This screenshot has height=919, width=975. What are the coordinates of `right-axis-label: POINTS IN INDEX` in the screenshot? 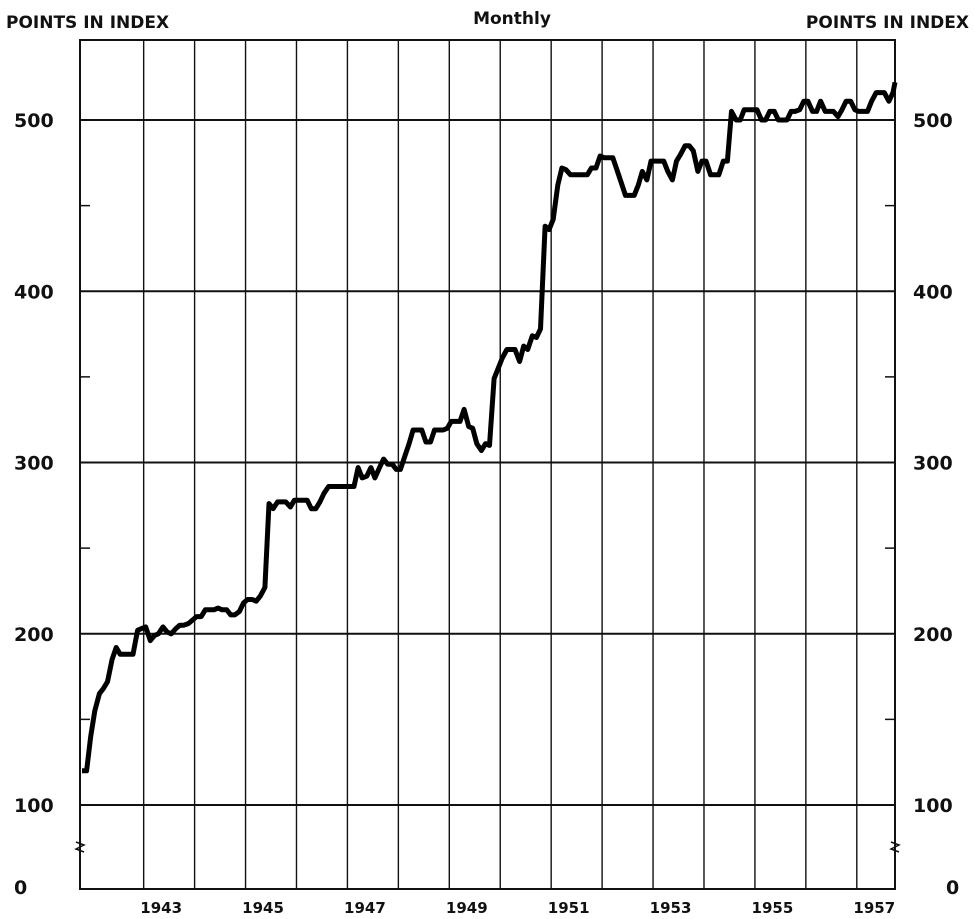 It's located at (887, 23).